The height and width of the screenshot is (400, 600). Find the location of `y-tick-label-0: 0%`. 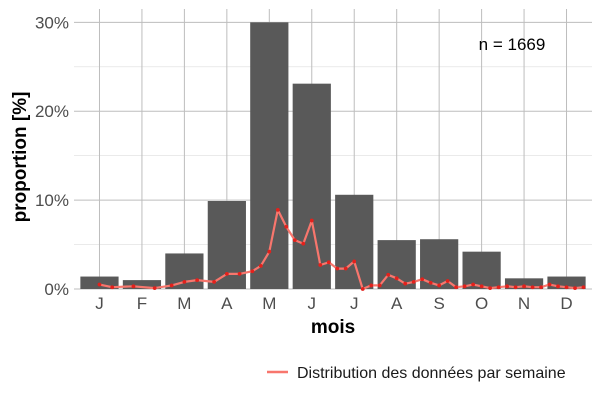

y-tick-label-0: 0% is located at coordinates (56, 289).